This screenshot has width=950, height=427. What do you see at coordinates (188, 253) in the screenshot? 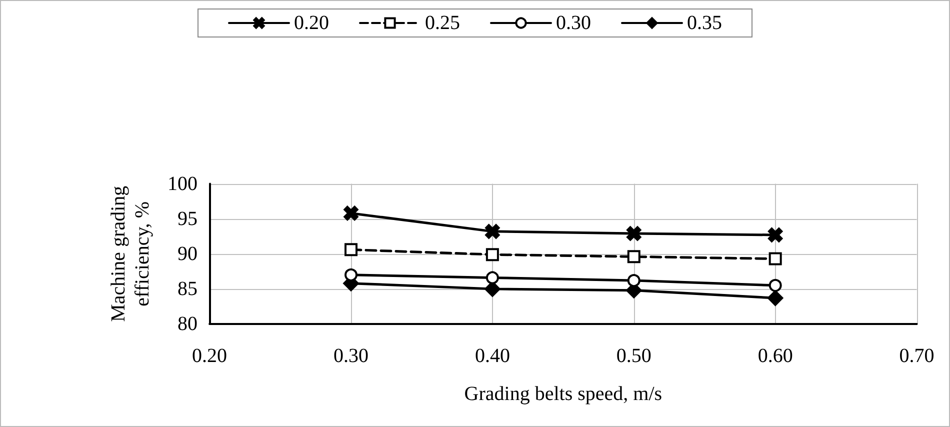
I see `y-tick-label: 90` at bounding box center [188, 253].